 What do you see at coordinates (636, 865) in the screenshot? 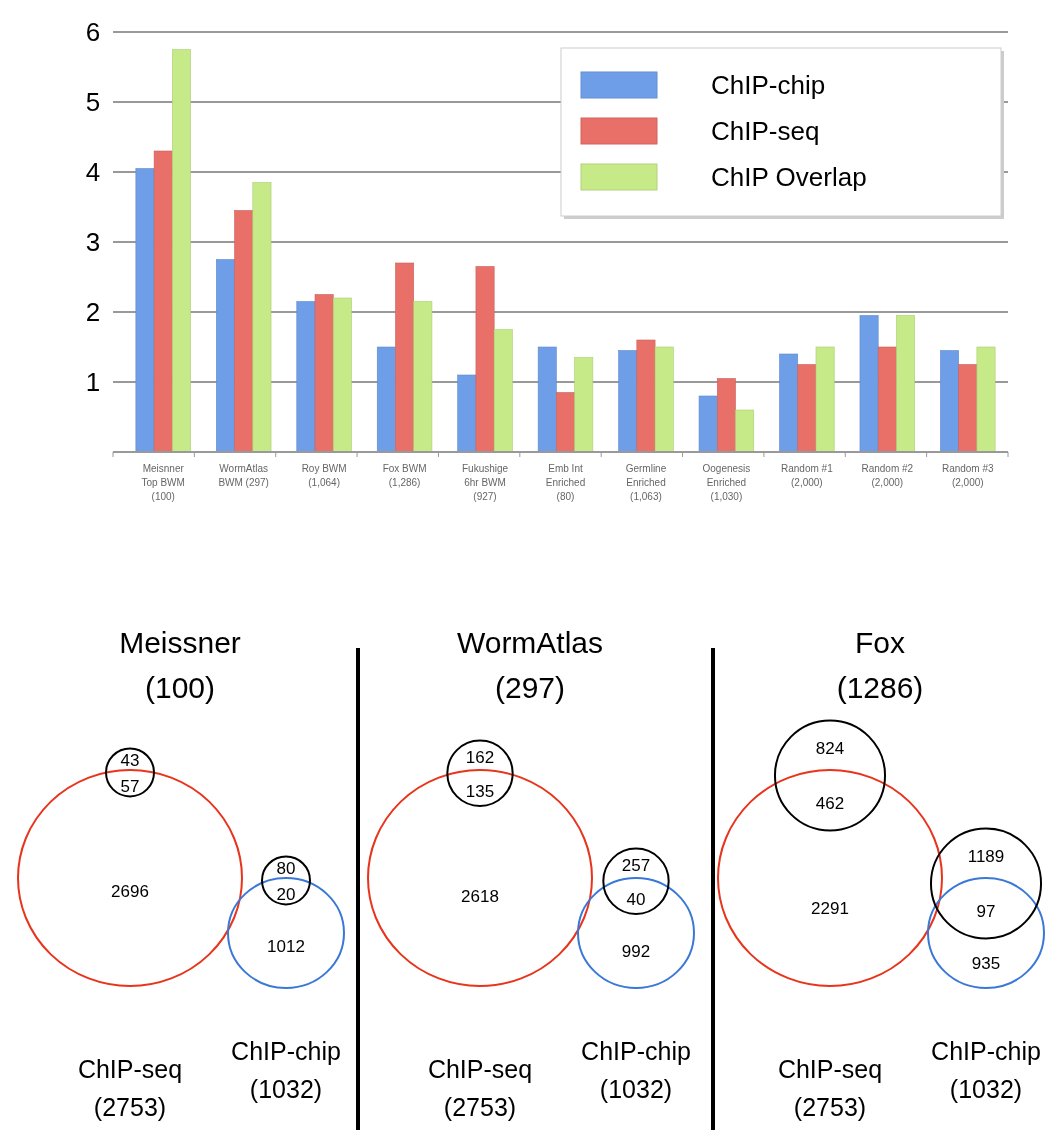
I see `text: 257` at bounding box center [636, 865].